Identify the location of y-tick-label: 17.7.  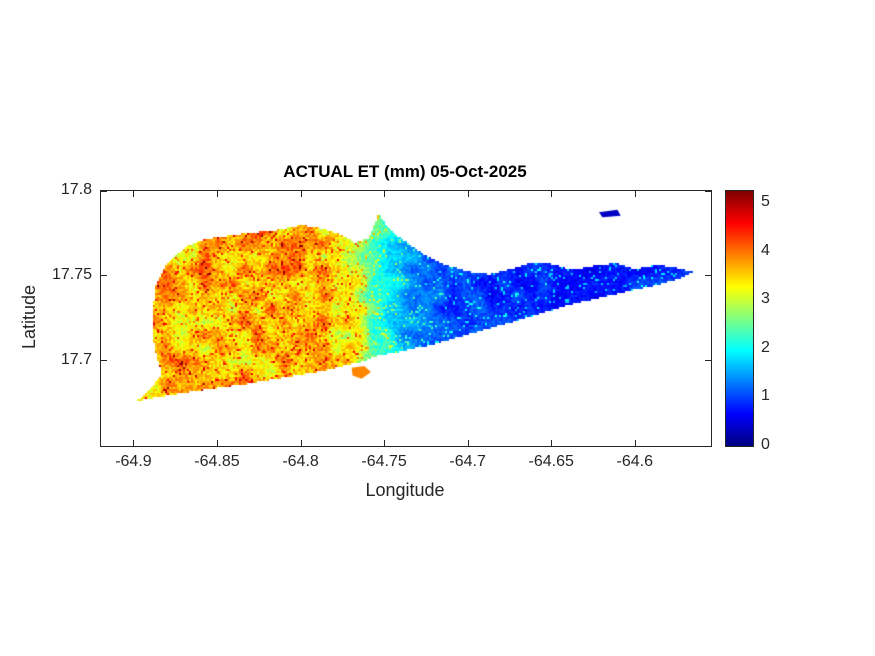
(76, 359).